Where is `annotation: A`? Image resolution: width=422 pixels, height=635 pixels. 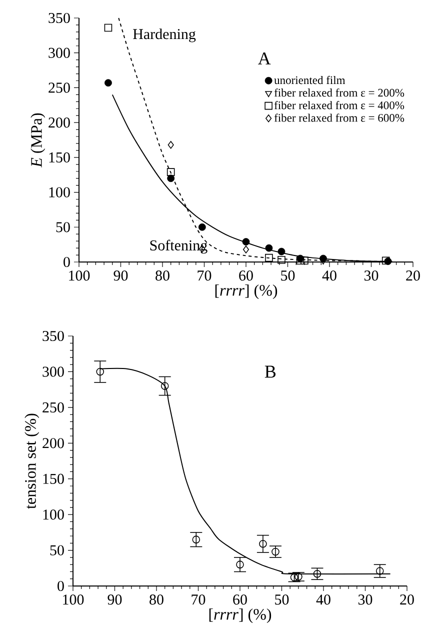
annotation: A is located at coordinates (264, 58).